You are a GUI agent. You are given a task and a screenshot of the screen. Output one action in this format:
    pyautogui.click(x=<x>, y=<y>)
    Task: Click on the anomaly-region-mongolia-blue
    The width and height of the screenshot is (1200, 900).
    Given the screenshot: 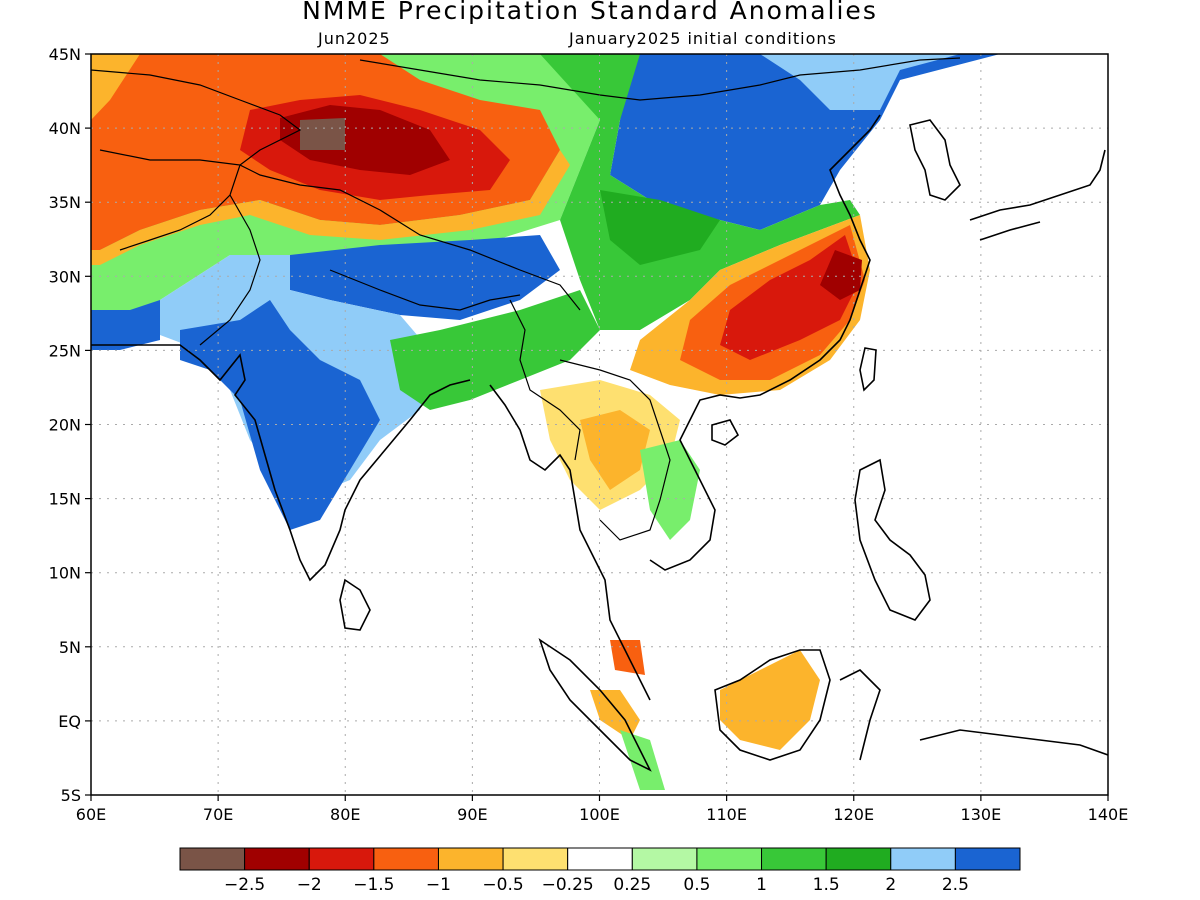 What is the action you would take?
    pyautogui.click(x=805, y=142)
    